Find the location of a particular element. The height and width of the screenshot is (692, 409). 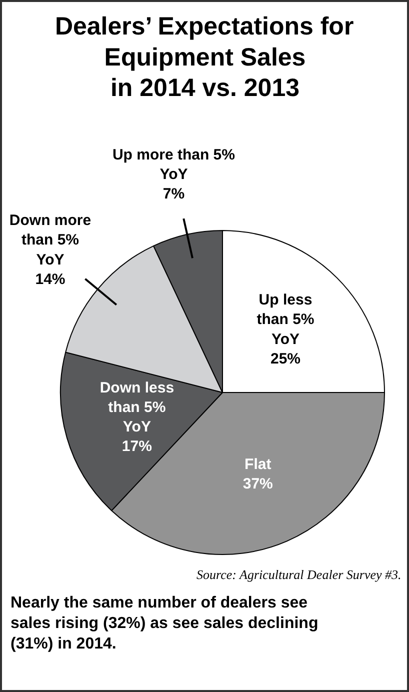

slice-label: Up less than 5% YoY is located at coordinates (285, 320).